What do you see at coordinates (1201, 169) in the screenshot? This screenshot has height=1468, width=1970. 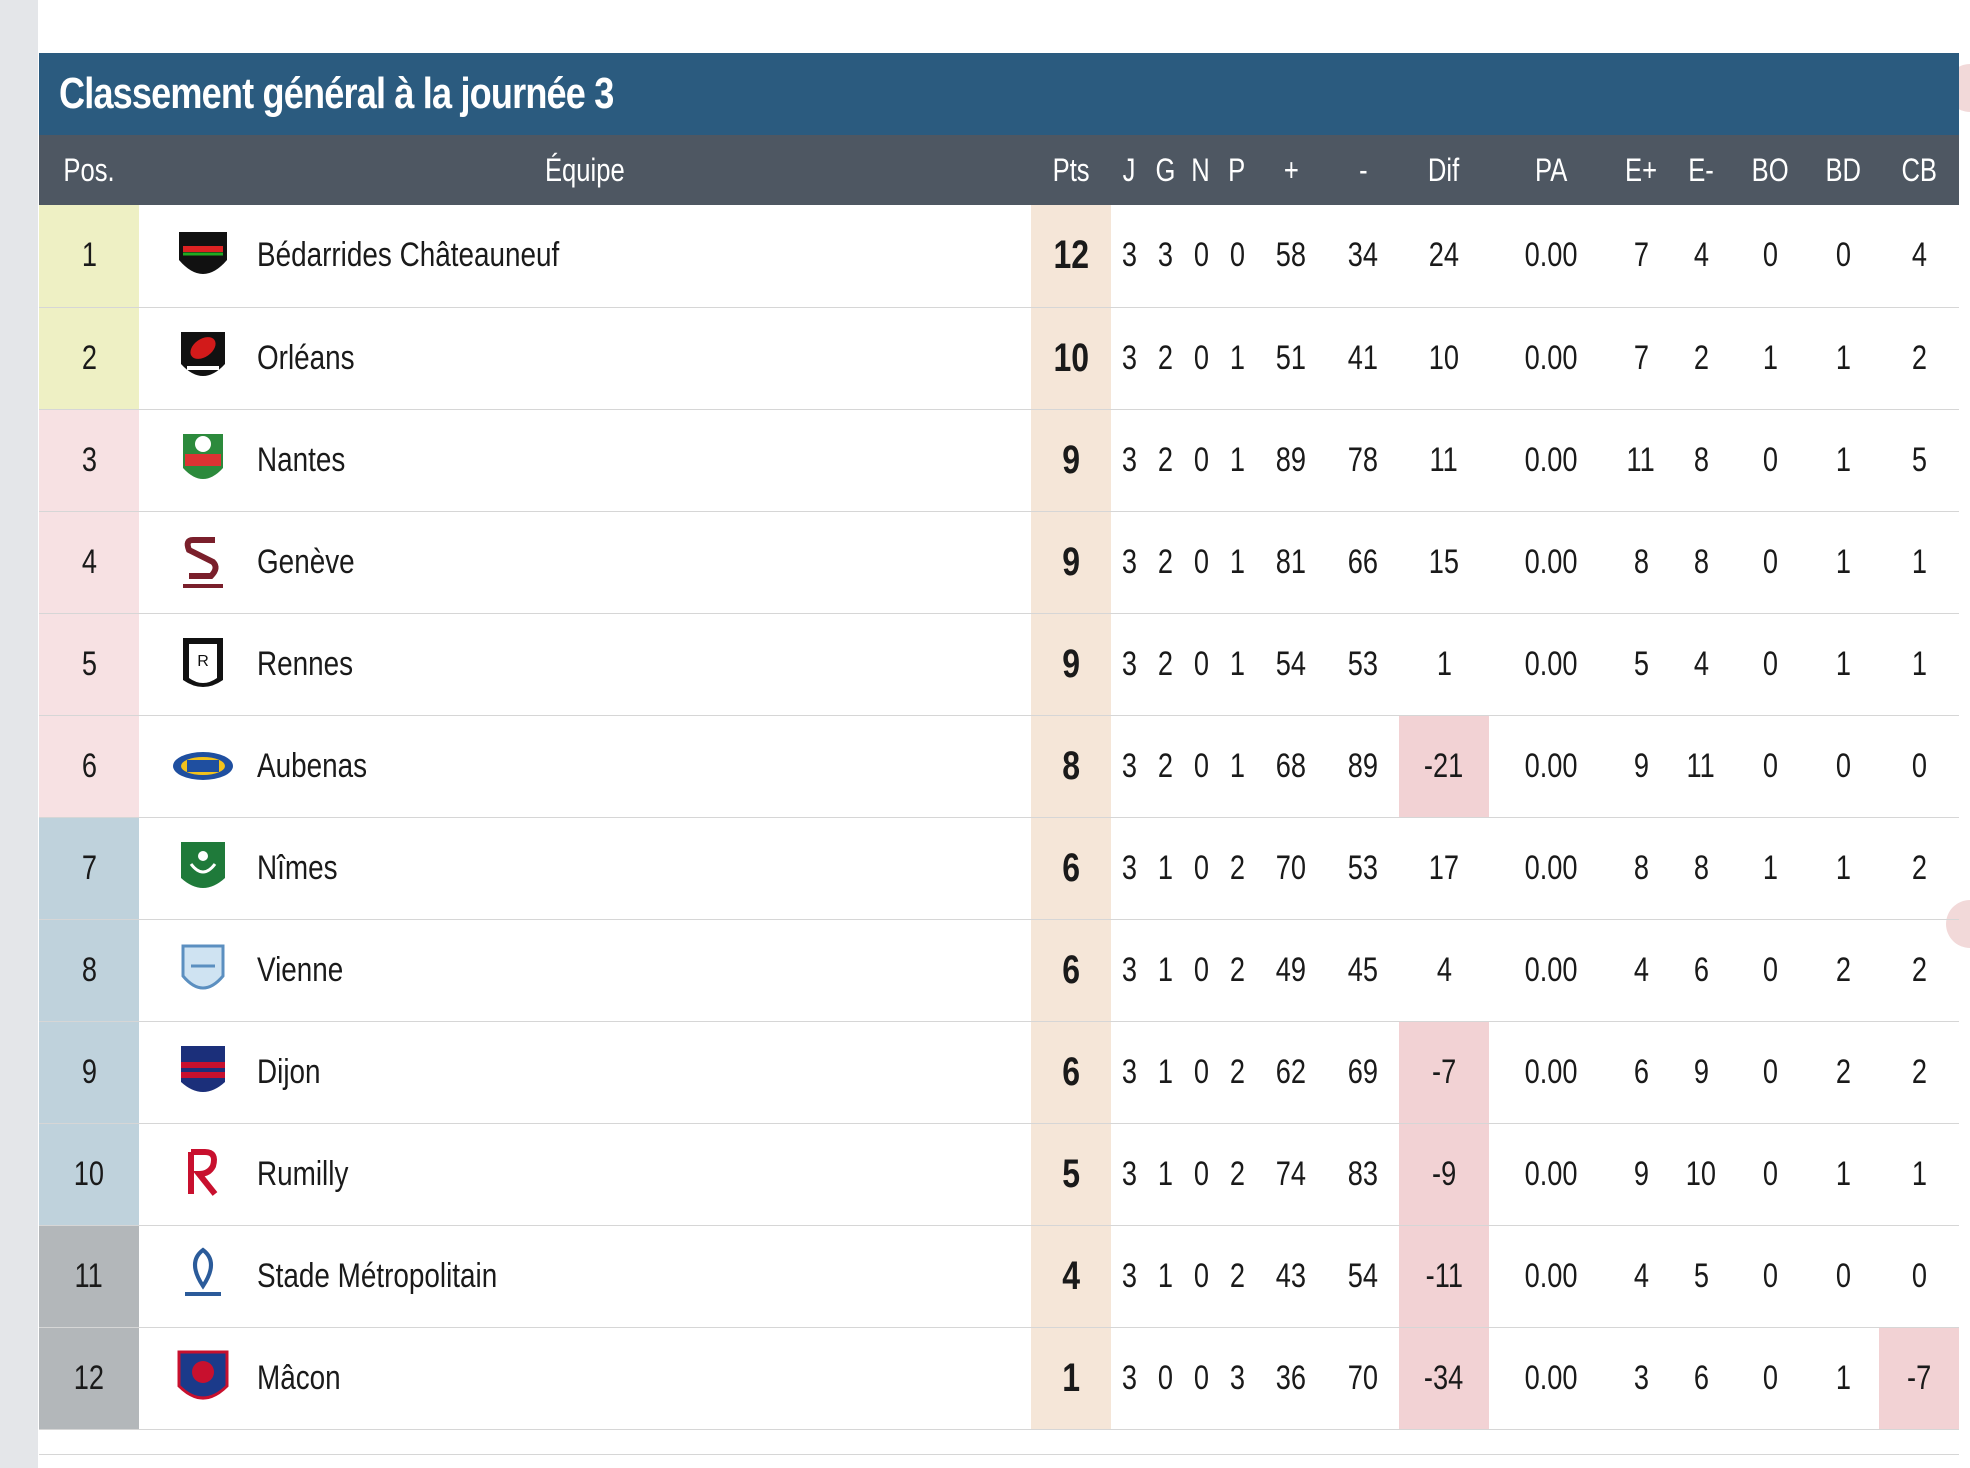 I see `col-header-n: N` at bounding box center [1201, 169].